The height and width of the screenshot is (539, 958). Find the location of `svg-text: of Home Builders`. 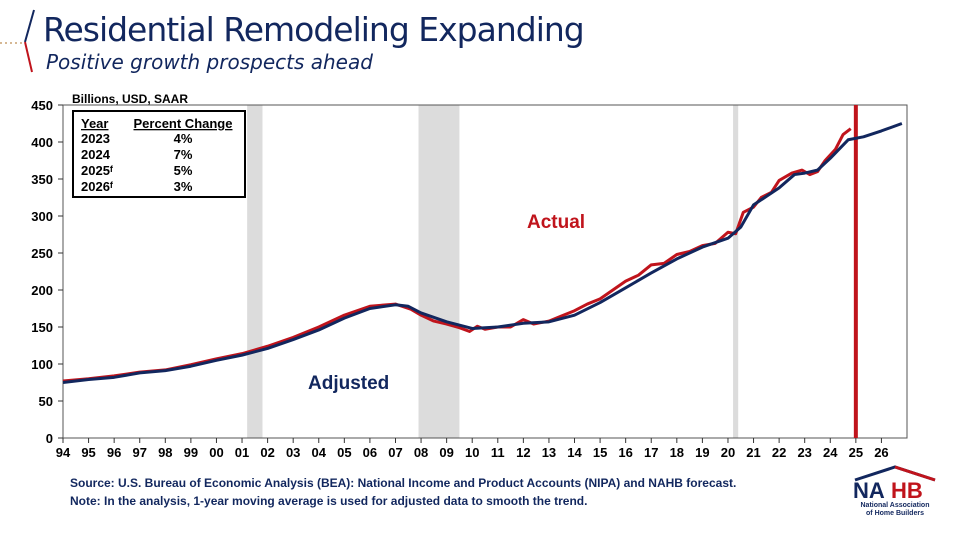

svg-text: of Home Builders is located at coordinates (895, 513).